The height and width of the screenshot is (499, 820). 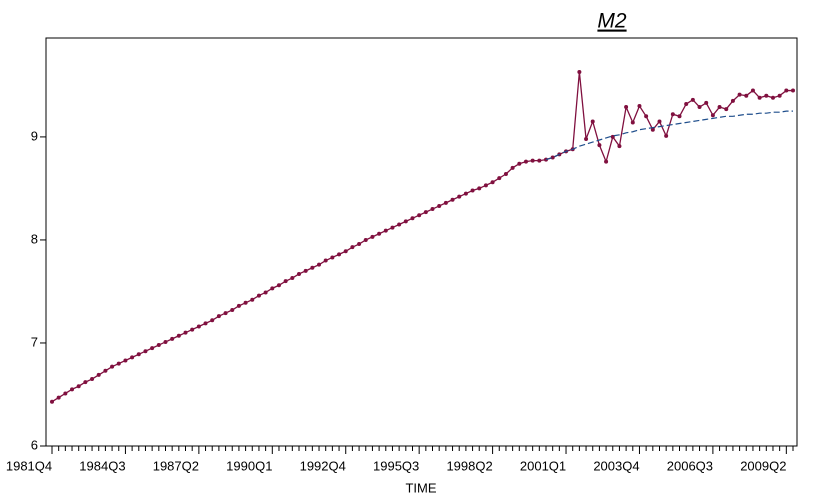 I want to click on x-axis-label: TIME, so click(x=420, y=487).